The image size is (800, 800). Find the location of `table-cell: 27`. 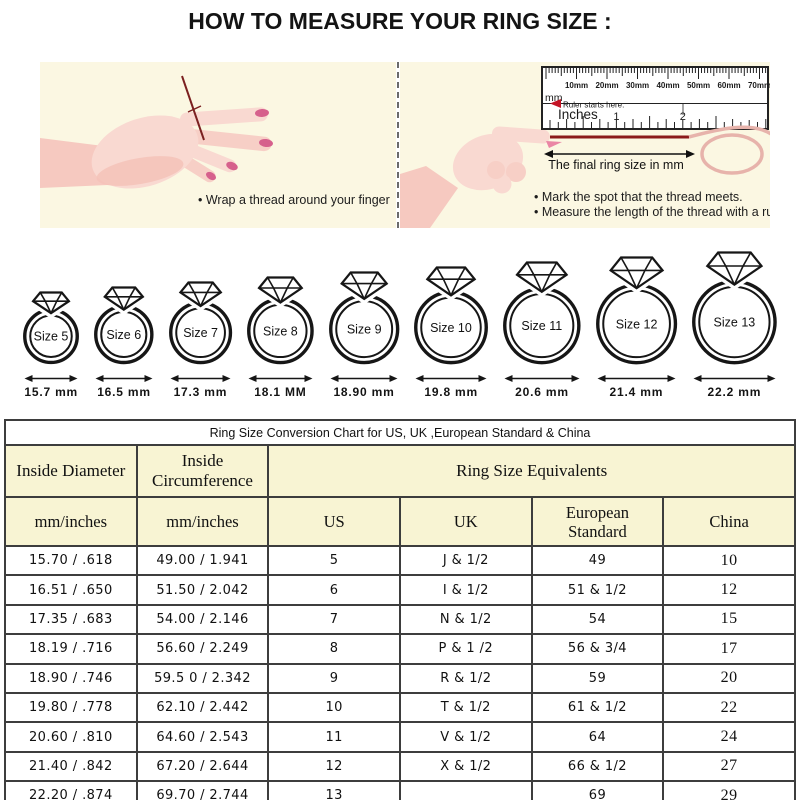

table-cell: 27 is located at coordinates (729, 766).